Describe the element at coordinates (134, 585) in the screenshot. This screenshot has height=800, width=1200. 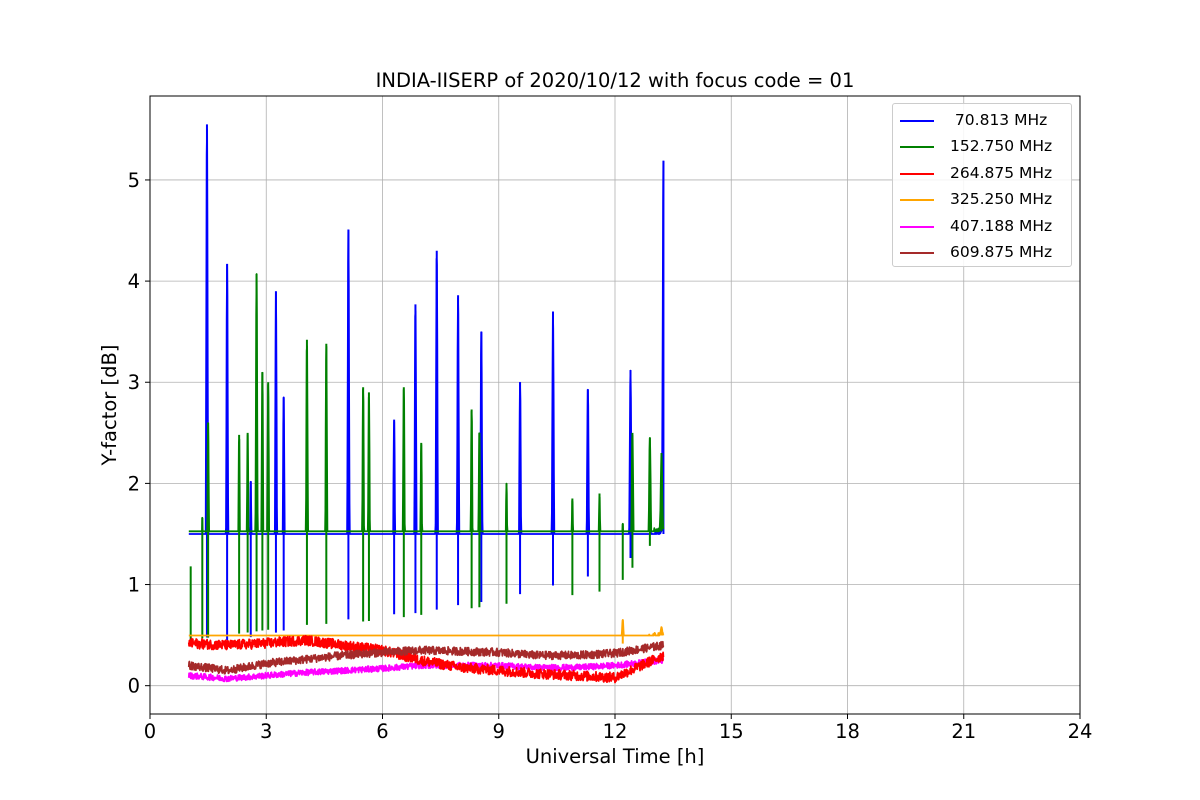
I see `y-tick-label: 1` at that location.